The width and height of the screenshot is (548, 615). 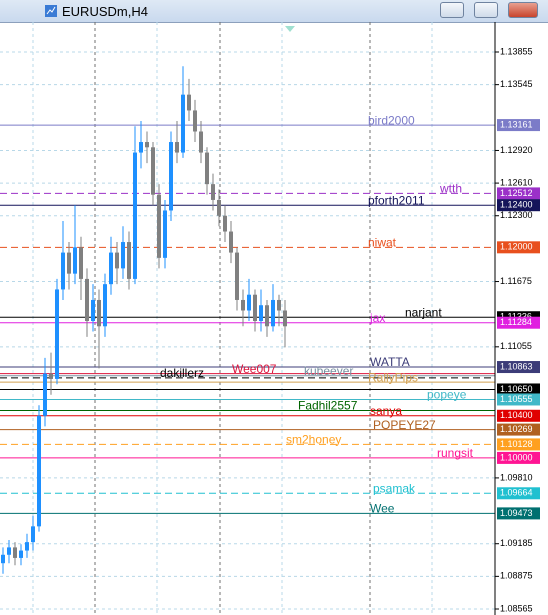 I want to click on y-tick-label: 1.08565, so click(x=516, y=608).